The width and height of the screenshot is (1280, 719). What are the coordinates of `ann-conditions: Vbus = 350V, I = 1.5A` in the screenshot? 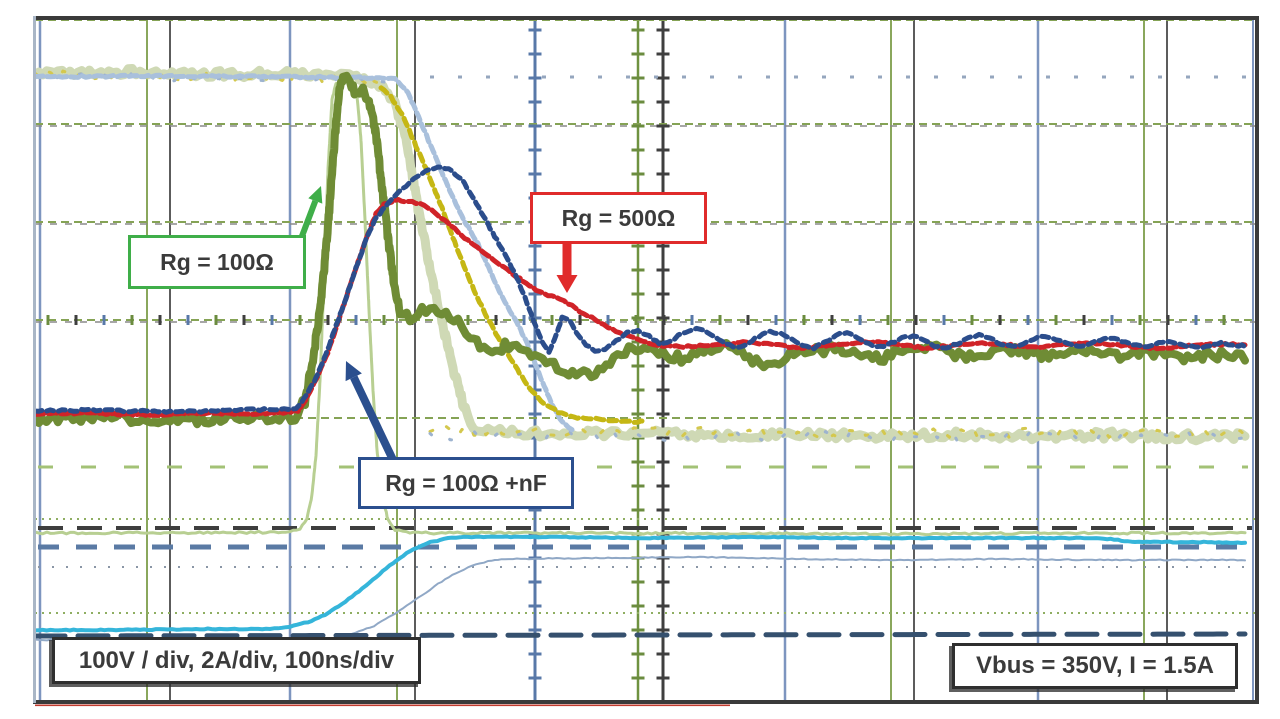 It's located at (1095, 666).